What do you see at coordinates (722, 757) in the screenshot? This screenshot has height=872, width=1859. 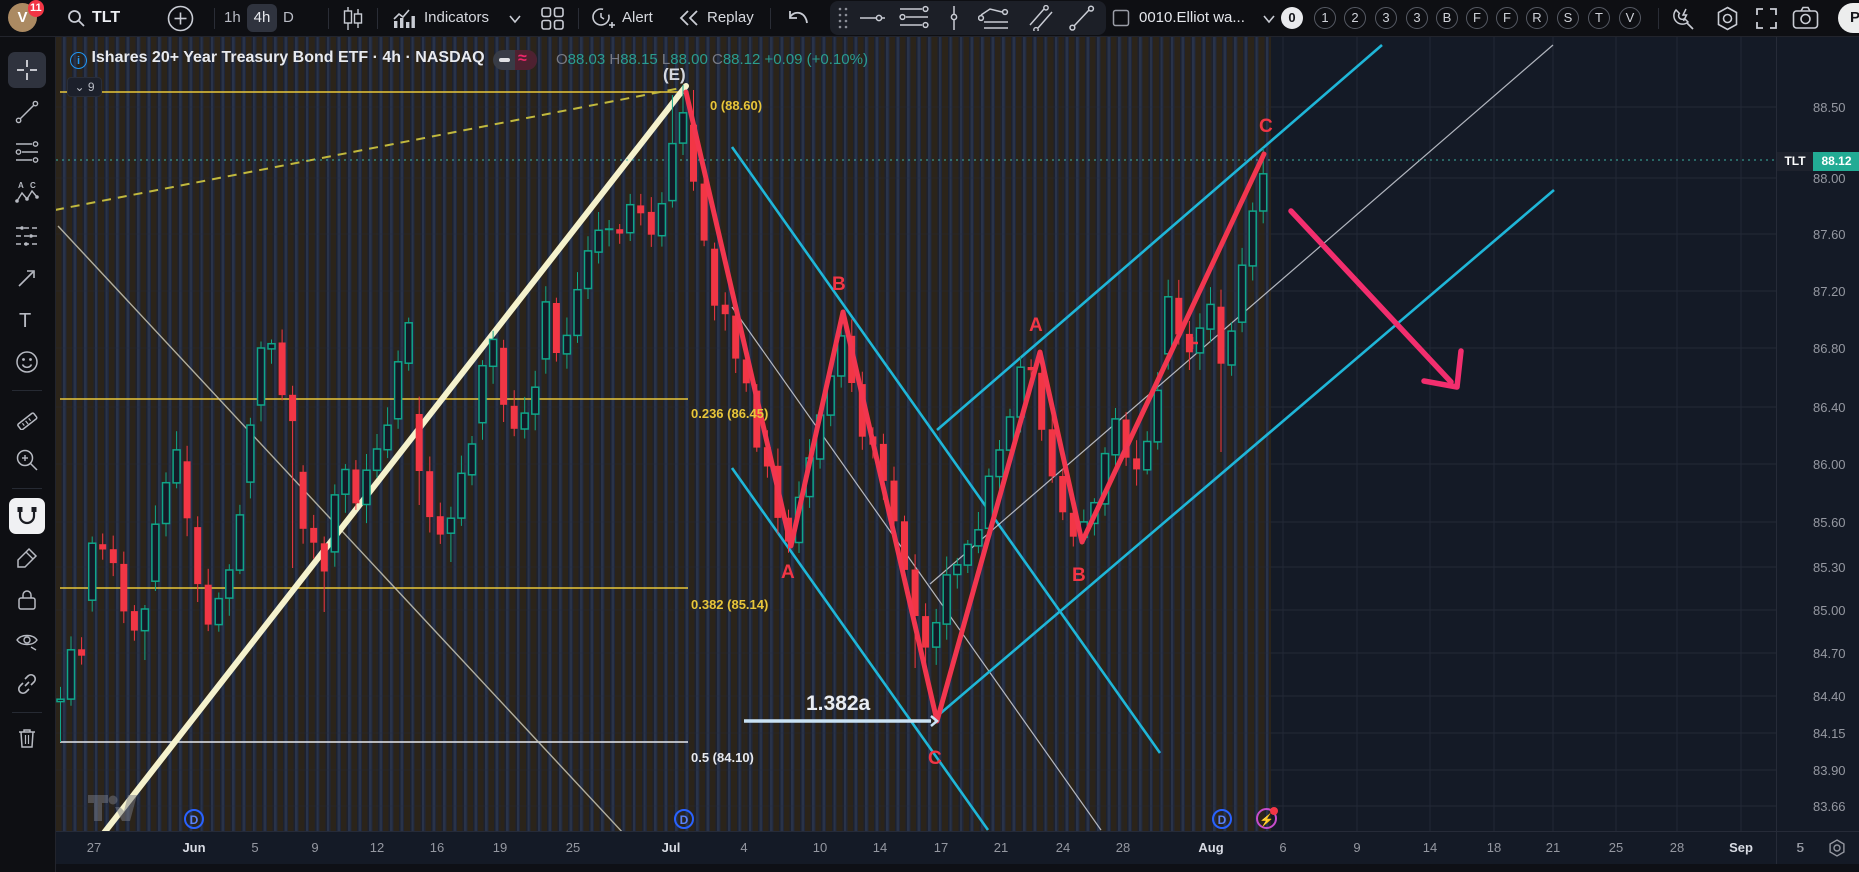 I see `svg-text: 0.5 (84.10)` at bounding box center [722, 757].